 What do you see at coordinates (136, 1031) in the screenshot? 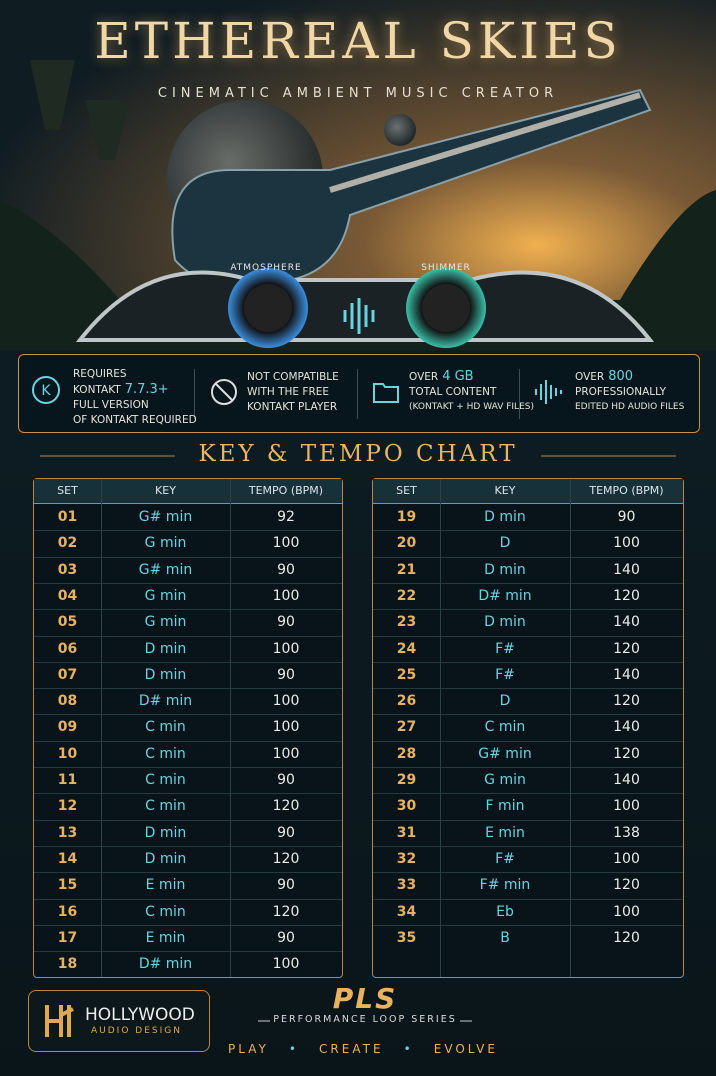
I see `brand-sub: AUDIO DESIGN` at bounding box center [136, 1031].